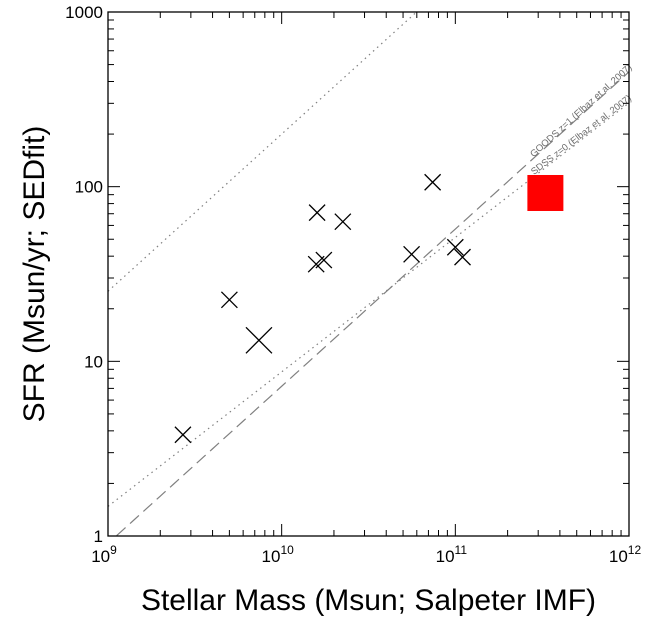 This screenshot has height=622, width=655. Describe the element at coordinates (98, 536) in the screenshot. I see `y-tick-label: 1` at that location.